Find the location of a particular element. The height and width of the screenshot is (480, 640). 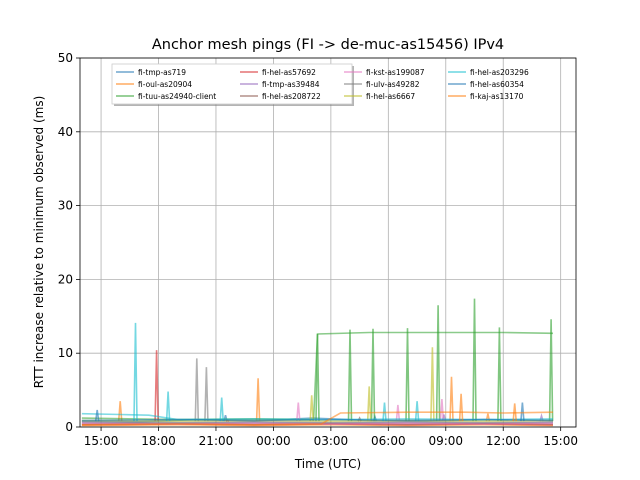

legend-item: fi-tmp-as39484 is located at coordinates (280, 84).